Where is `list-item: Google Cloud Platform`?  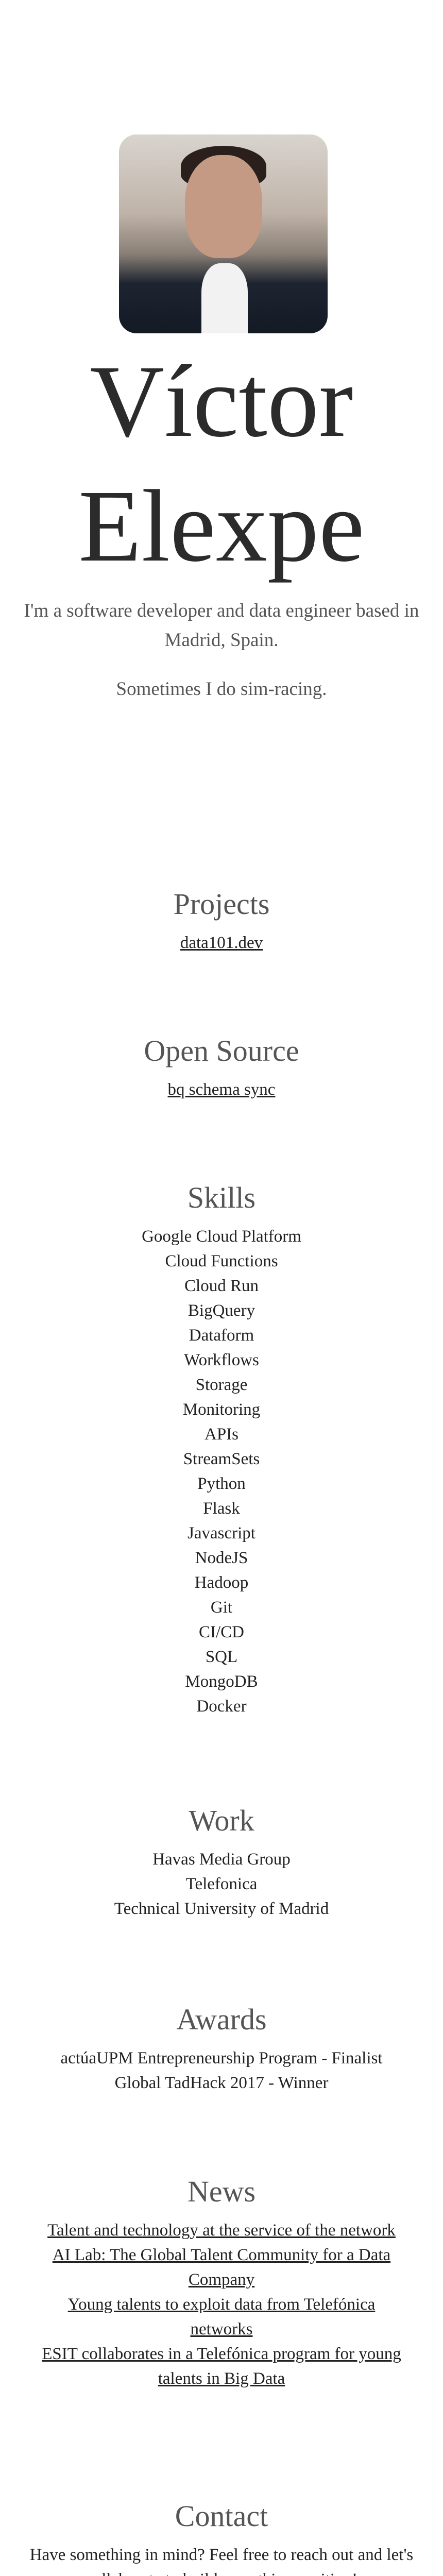
list-item: Google Cloud Platform is located at coordinates (221, 1236).